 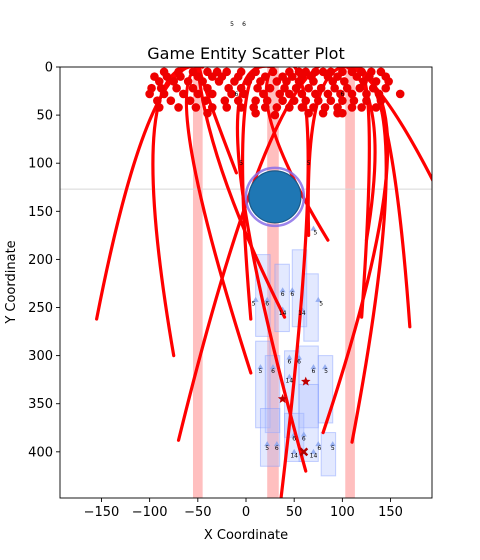 What do you see at coordinates (49, 68) in the screenshot?
I see `y-tick-label: 0` at bounding box center [49, 68].